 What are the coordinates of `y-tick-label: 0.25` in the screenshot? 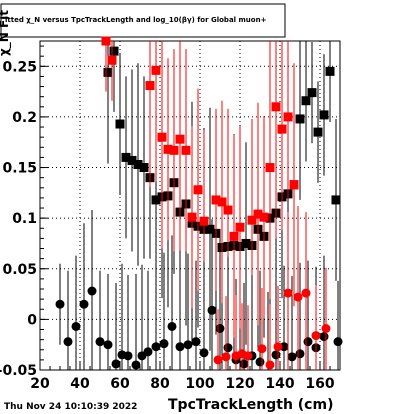 It's located at (19, 67).